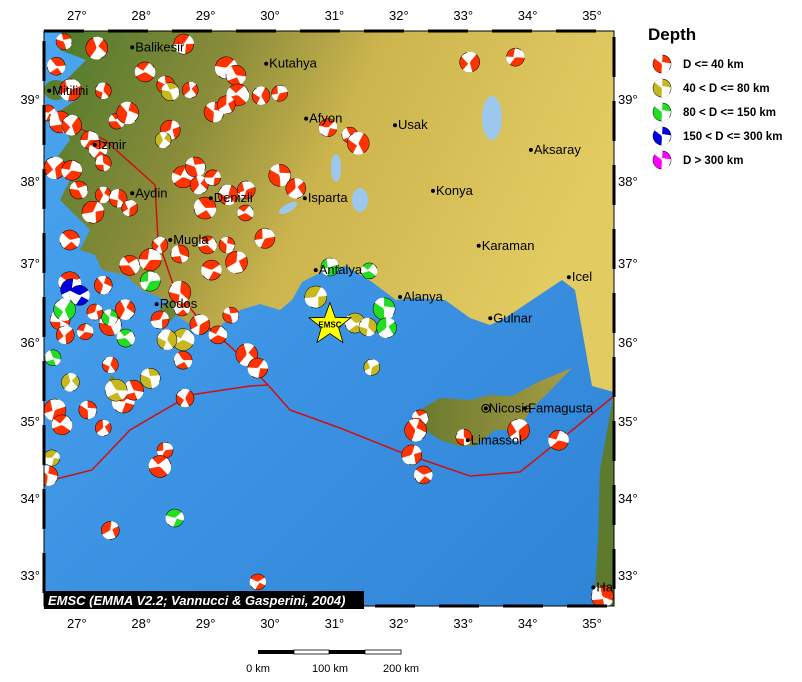 This screenshot has width=802, height=682. Describe the element at coordinates (510, 407) in the screenshot. I see `city-label: Nicosia` at that location.